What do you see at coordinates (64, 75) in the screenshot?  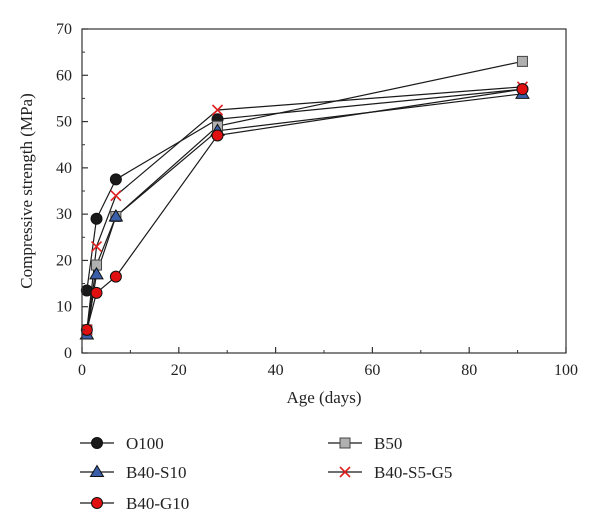 I see `y-tick-label: 60` at bounding box center [64, 75].